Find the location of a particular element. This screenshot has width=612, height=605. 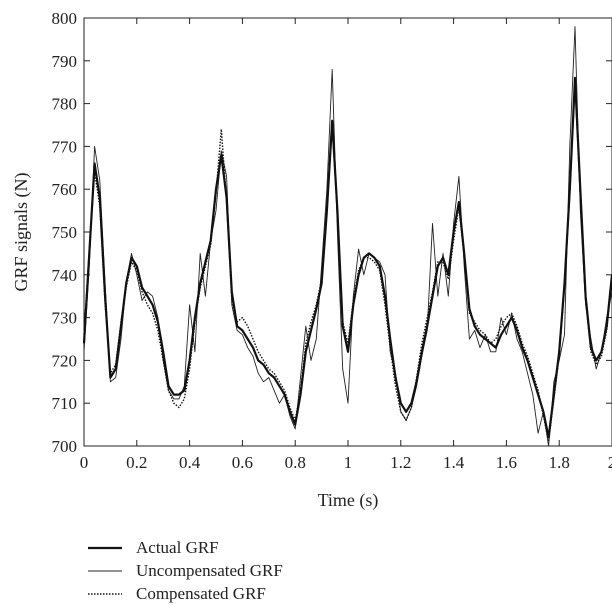

legend-swatch-compensated is located at coordinates (105, 593).